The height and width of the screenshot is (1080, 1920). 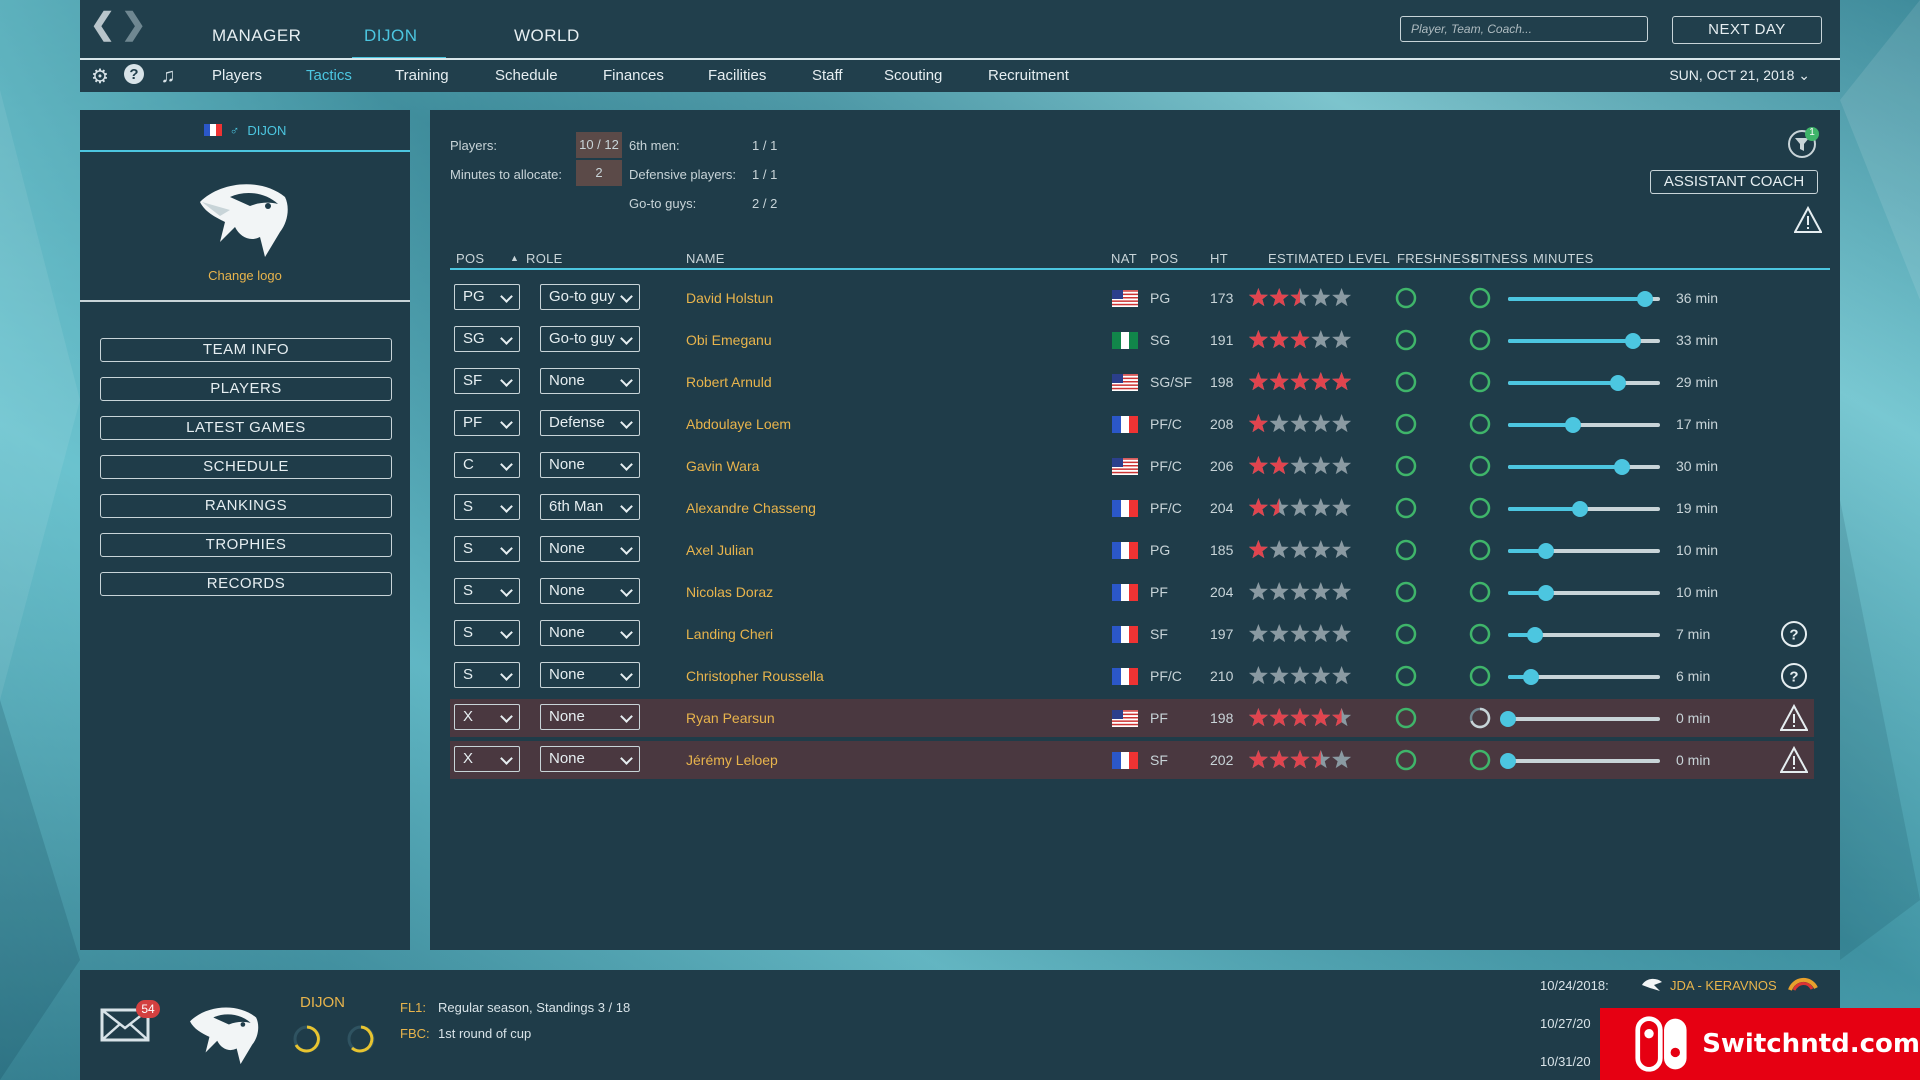 What do you see at coordinates (103, 24) in the screenshot?
I see `back-arrow-icon: ❮` at bounding box center [103, 24].